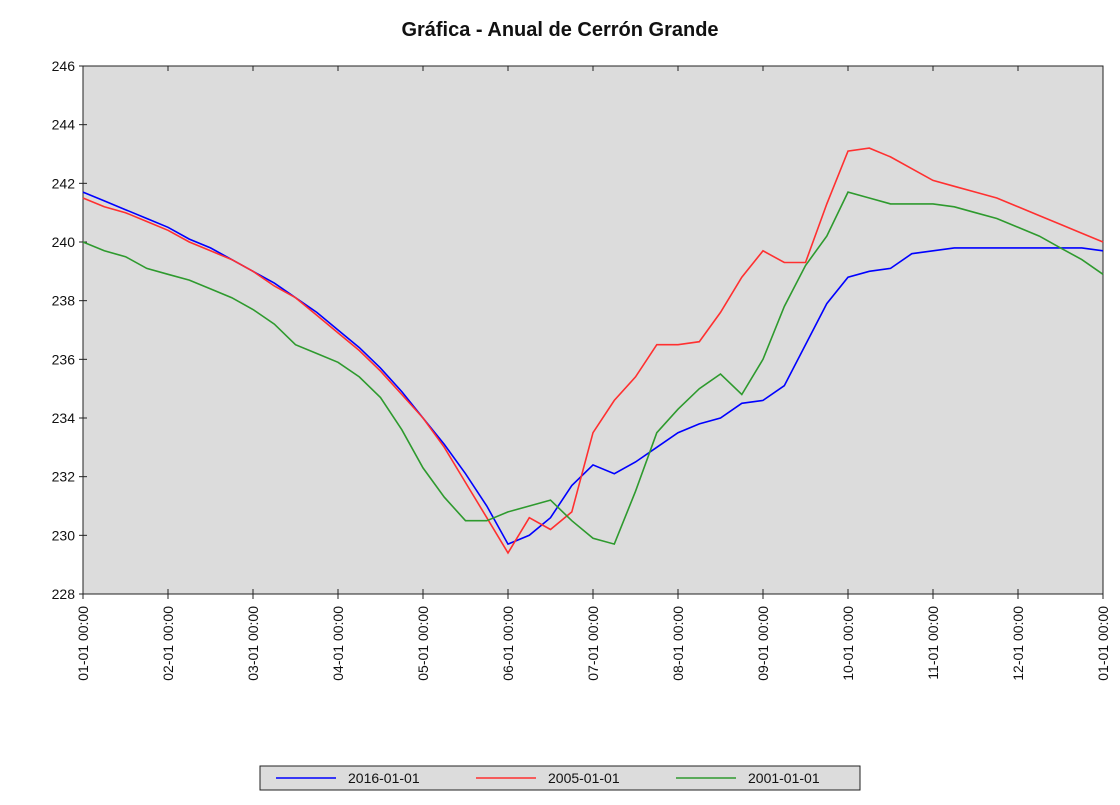  I want to click on x-tick-label: 07-01 00:00, so click(593, 643).